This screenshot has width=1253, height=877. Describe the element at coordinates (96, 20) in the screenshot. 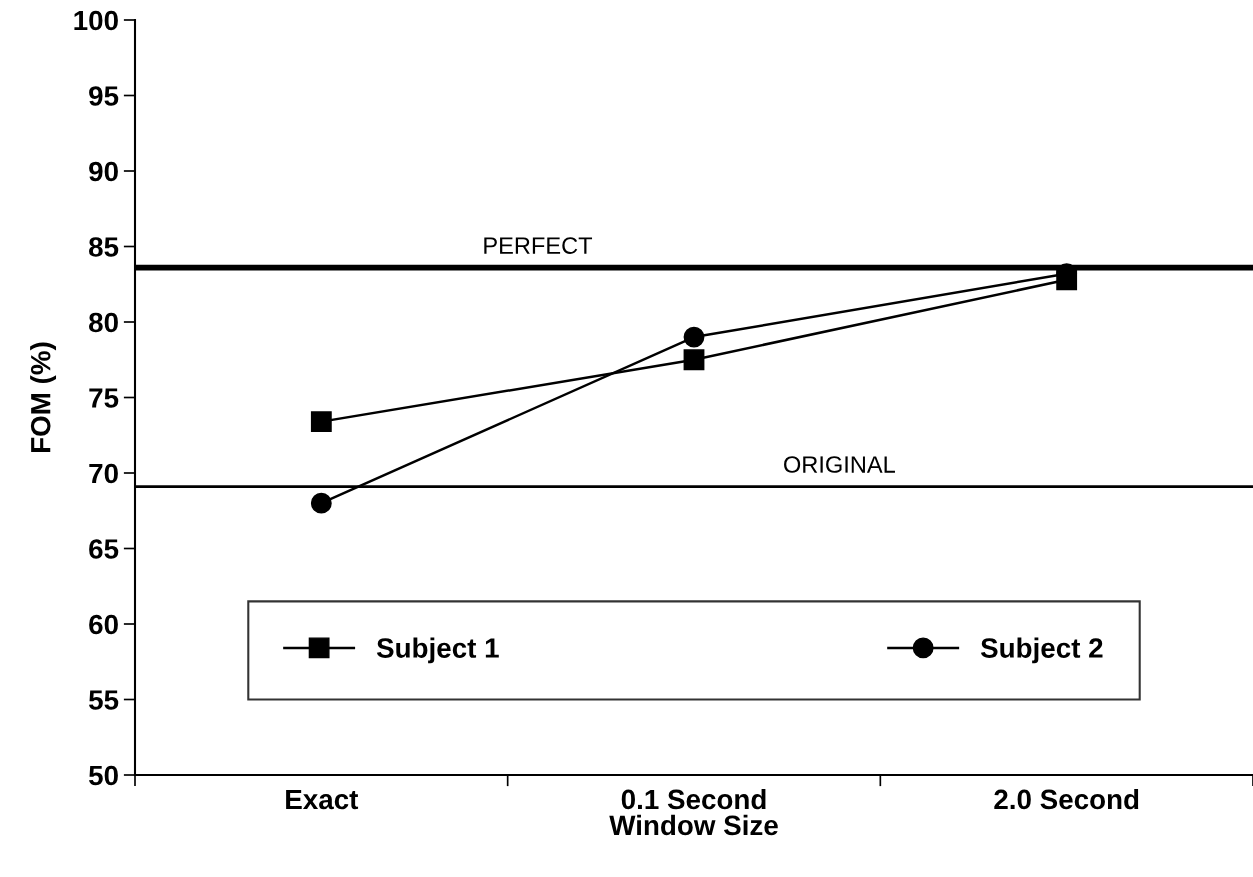

I see `y-tick-label: 100` at that location.